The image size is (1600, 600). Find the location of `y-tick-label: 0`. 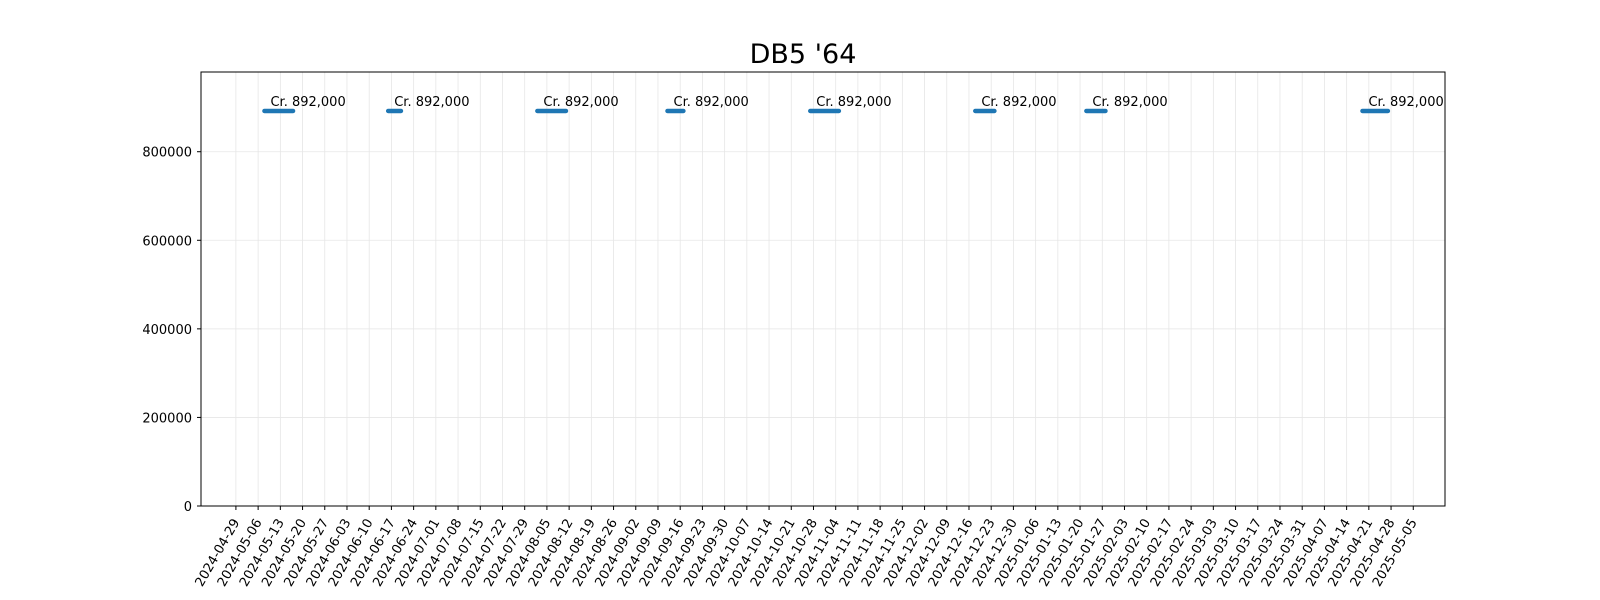

y-tick-label: 0 is located at coordinates (188, 507).